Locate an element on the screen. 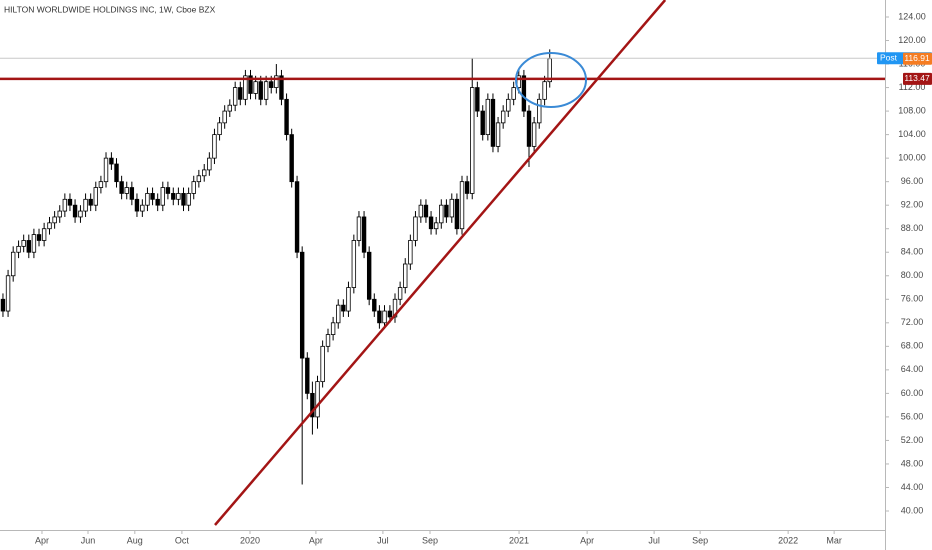 This screenshot has width=932, height=550. price-label-value: 116.91 is located at coordinates (917, 58).